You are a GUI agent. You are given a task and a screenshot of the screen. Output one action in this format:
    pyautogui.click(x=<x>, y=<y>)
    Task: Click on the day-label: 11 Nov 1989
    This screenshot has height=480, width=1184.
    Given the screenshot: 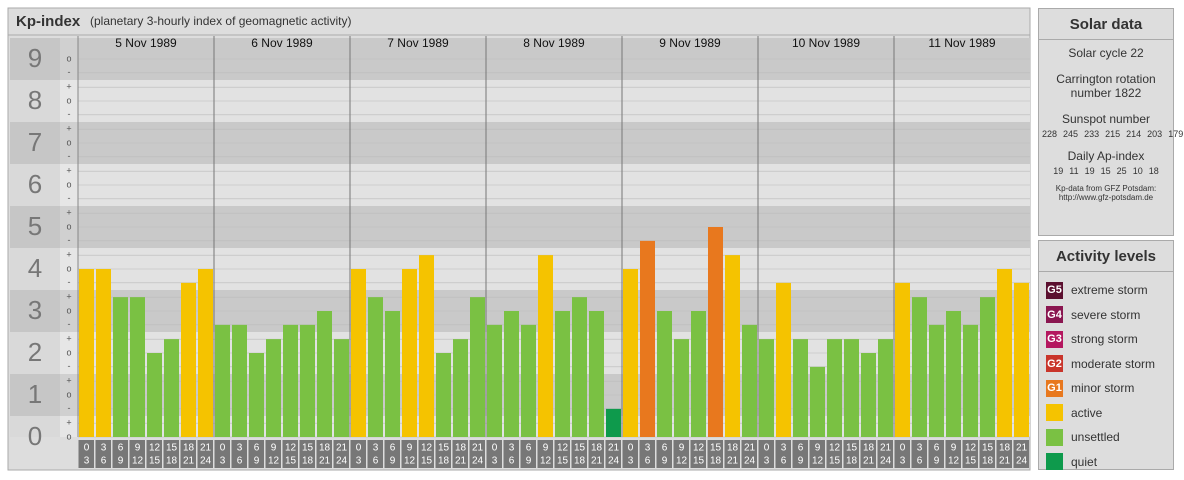 What is the action you would take?
    pyautogui.click(x=961, y=43)
    